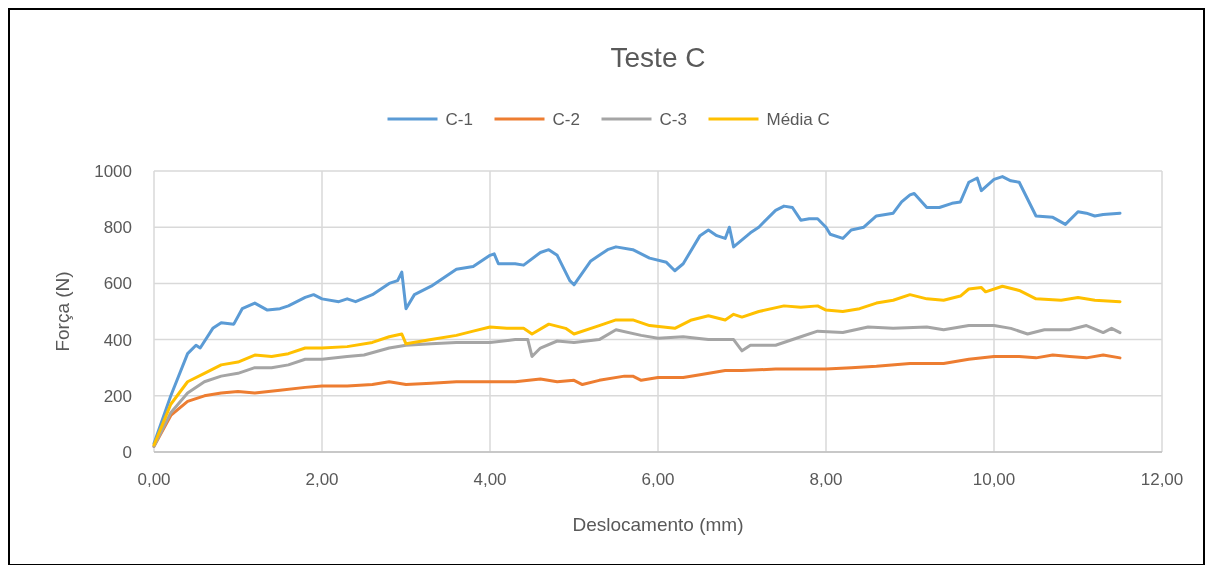 The height and width of the screenshot is (565, 1209). Describe the element at coordinates (117, 396) in the screenshot. I see `y-tick-label: 200` at that location.